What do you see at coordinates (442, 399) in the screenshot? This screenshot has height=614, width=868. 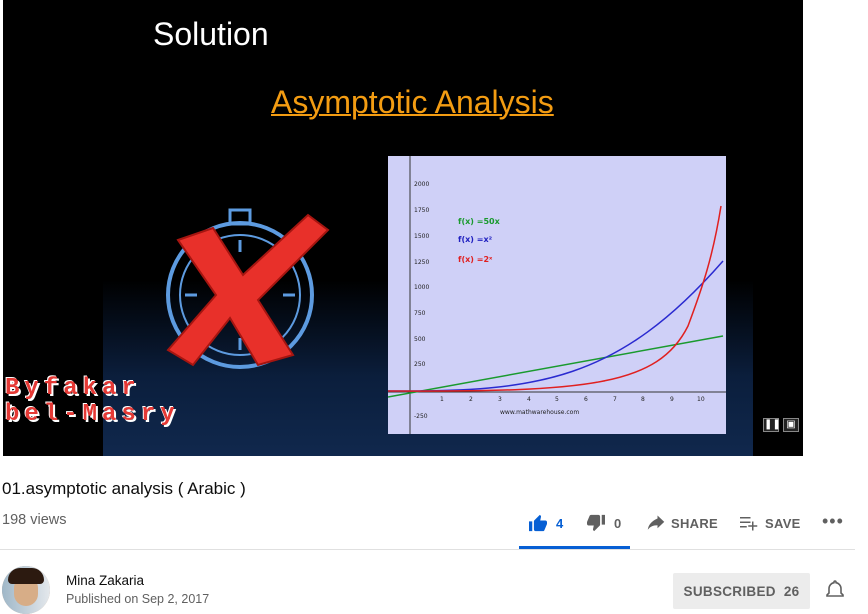 I see `x-tick: 1` at bounding box center [442, 399].